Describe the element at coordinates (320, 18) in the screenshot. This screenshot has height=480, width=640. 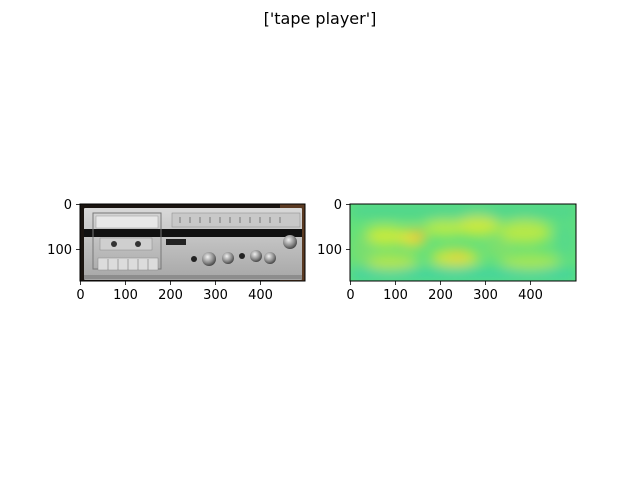
I see `figure-title: ['tape player']` at that location.